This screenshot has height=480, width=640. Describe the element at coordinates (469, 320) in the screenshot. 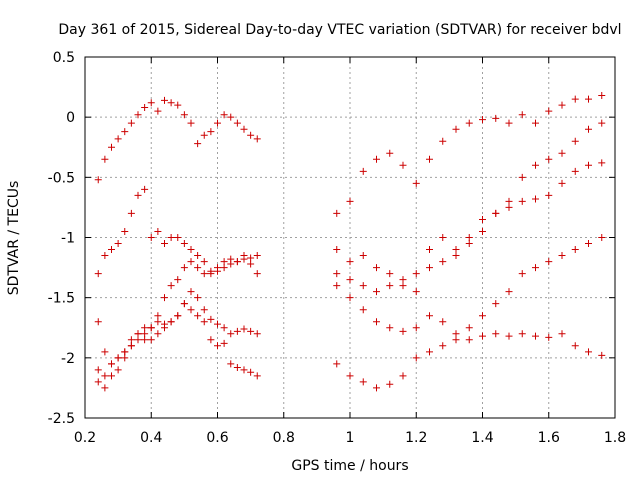

I see `series-track-I` at that location.